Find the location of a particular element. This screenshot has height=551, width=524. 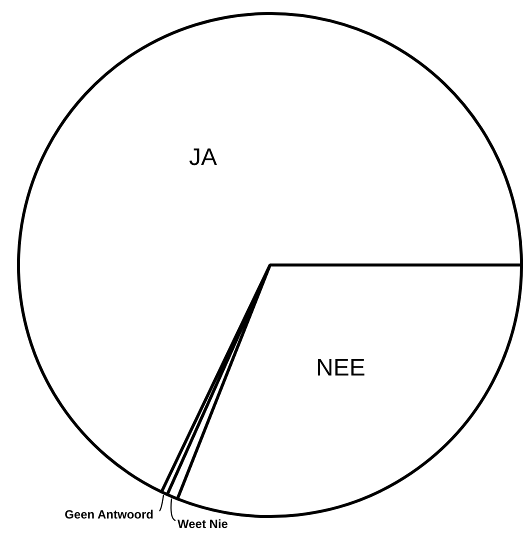

slice-label: Geen Antwoord is located at coordinates (109, 514).